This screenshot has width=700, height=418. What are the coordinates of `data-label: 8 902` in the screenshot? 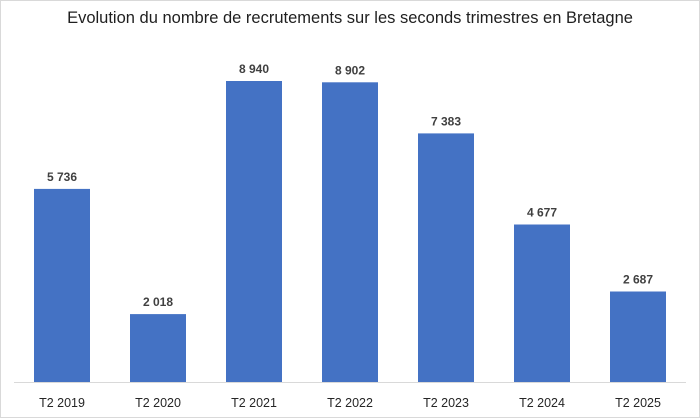 It's located at (350, 70).